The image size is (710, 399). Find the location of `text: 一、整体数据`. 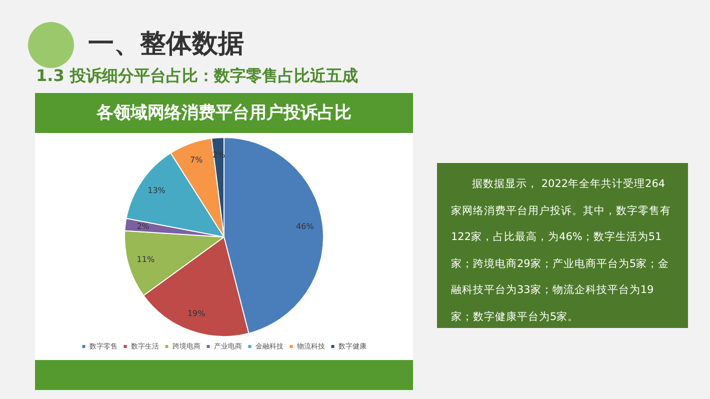

text: 一、整体数据 is located at coordinates (166, 44).